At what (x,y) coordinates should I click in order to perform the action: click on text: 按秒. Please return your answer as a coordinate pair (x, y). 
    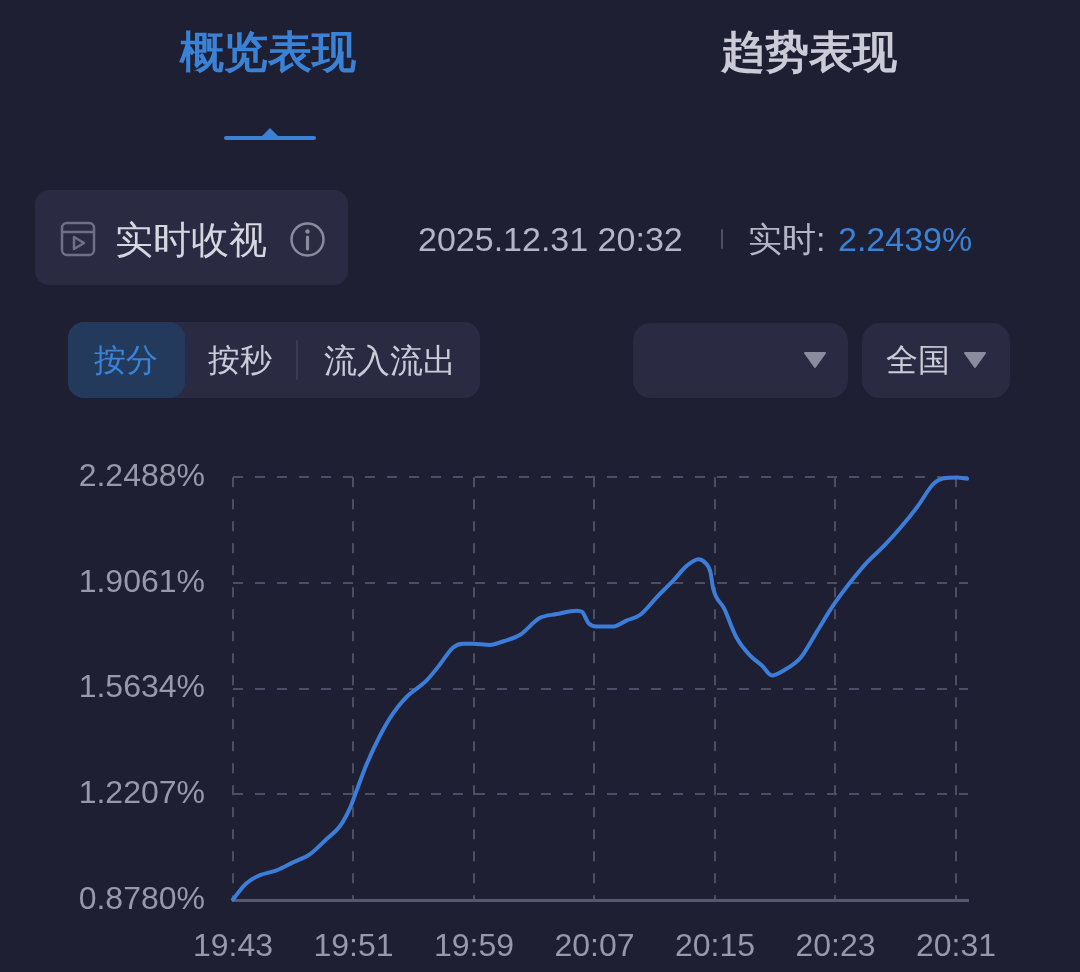
    Looking at the image, I should click on (240, 360).